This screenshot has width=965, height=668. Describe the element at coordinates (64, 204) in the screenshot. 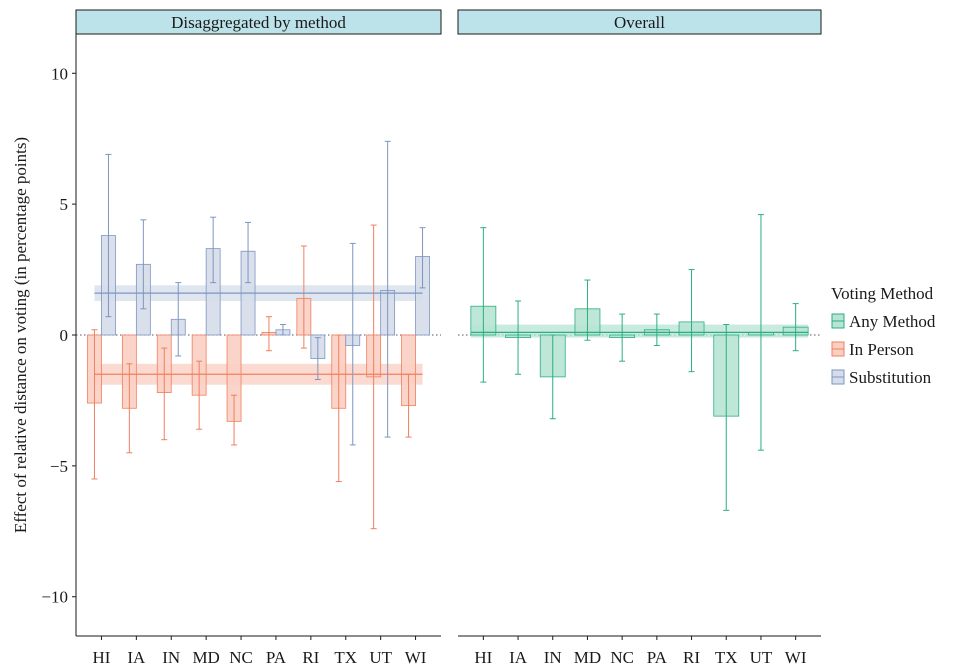

I see `y-tick-label: 5` at that location.